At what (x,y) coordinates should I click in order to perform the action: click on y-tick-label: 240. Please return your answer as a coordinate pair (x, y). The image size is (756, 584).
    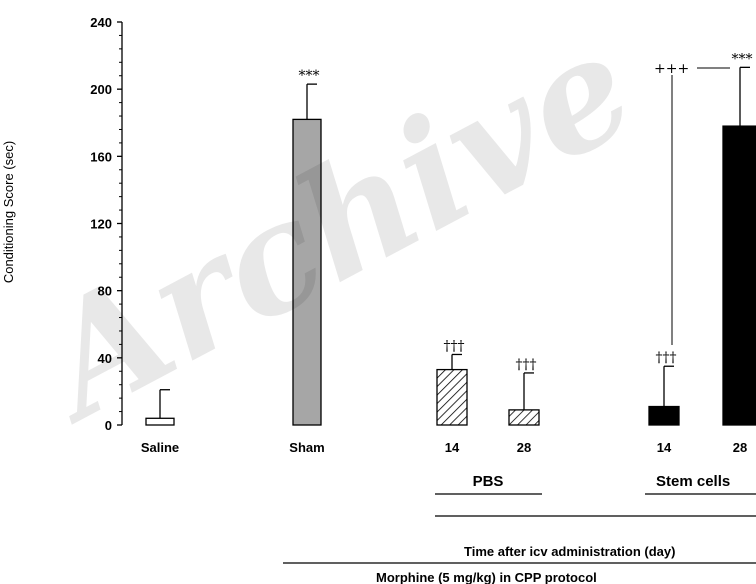
    Looking at the image, I should click on (101, 22).